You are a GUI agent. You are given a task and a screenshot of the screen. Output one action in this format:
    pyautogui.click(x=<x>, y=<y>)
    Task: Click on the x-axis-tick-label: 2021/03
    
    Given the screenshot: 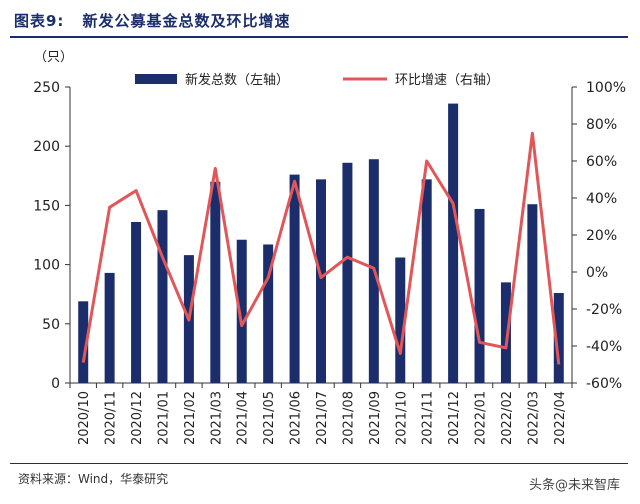 What is the action you would take?
    pyautogui.click(x=216, y=418)
    